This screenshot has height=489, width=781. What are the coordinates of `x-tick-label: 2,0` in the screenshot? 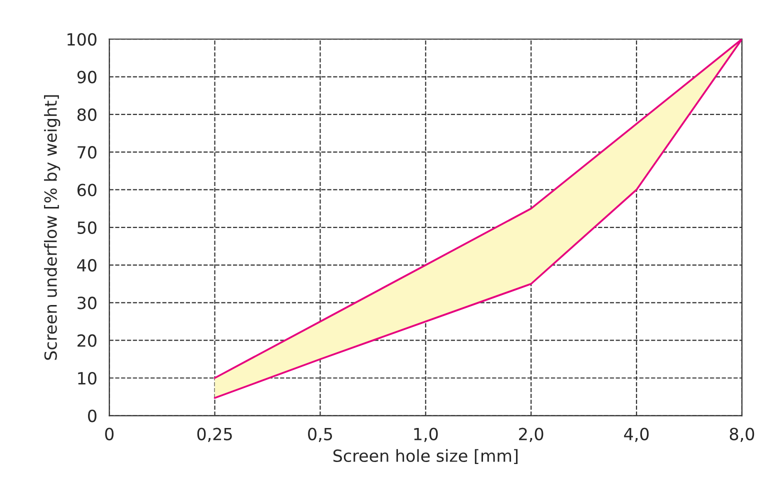 It's located at (531, 435).